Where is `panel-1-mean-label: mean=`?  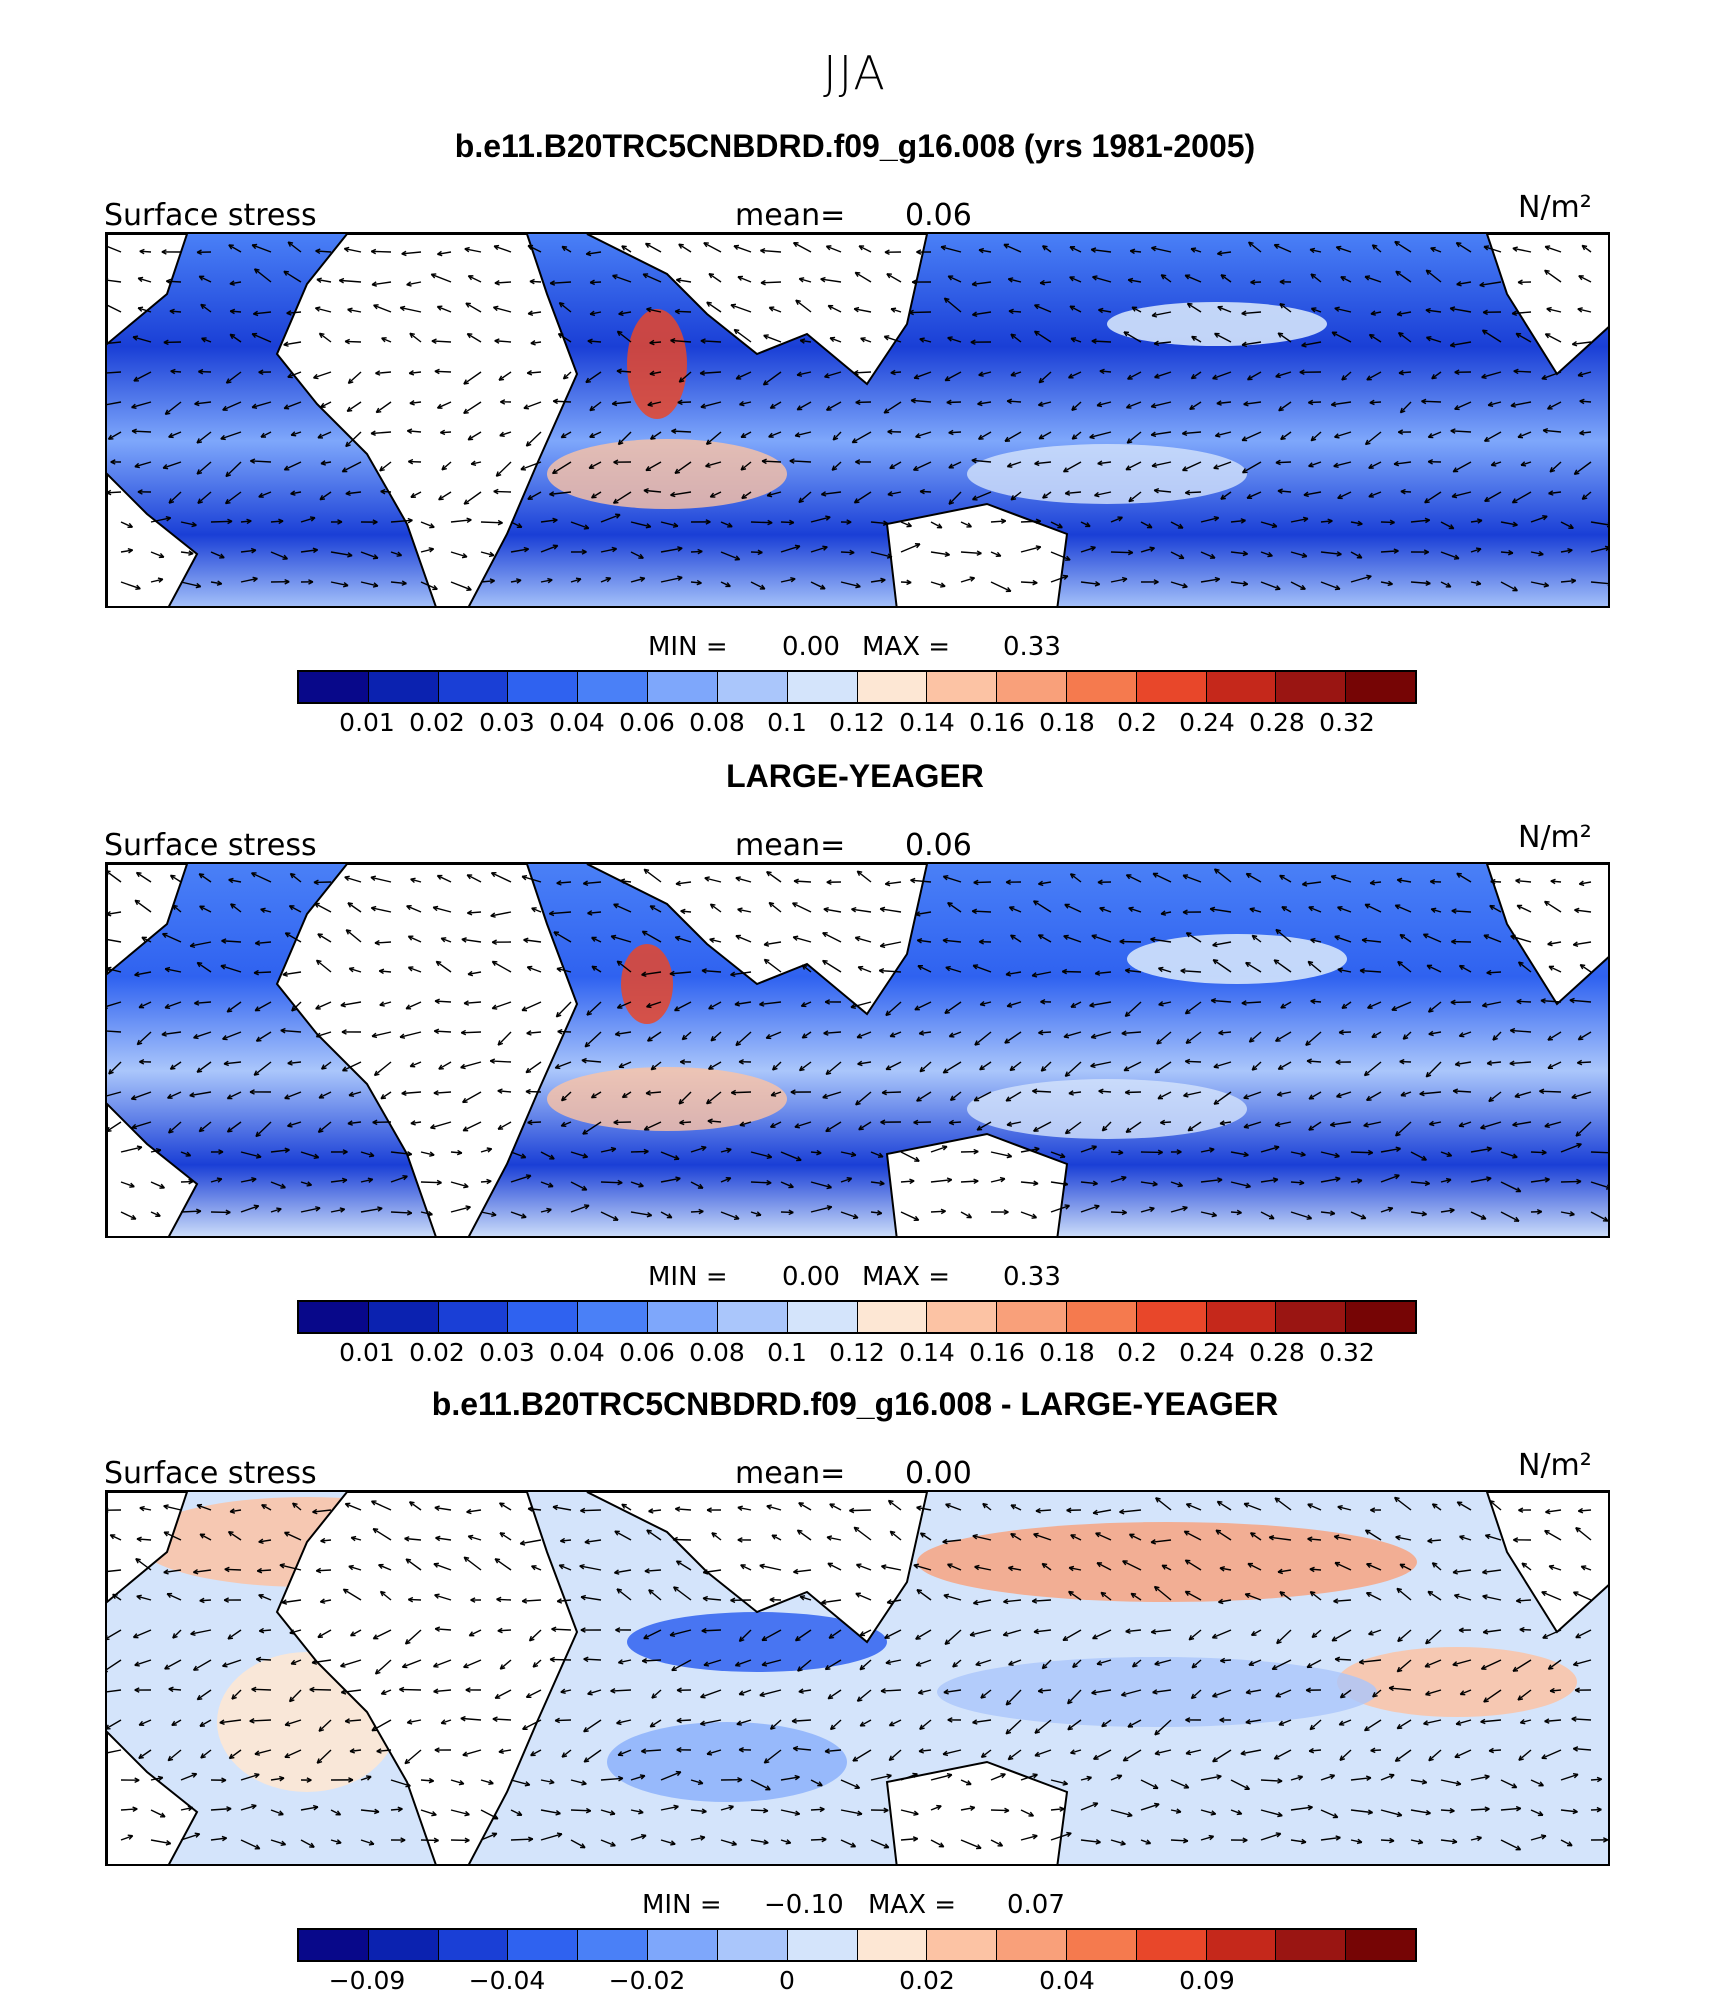
panel-1-mean-label: mean= is located at coordinates (790, 215).